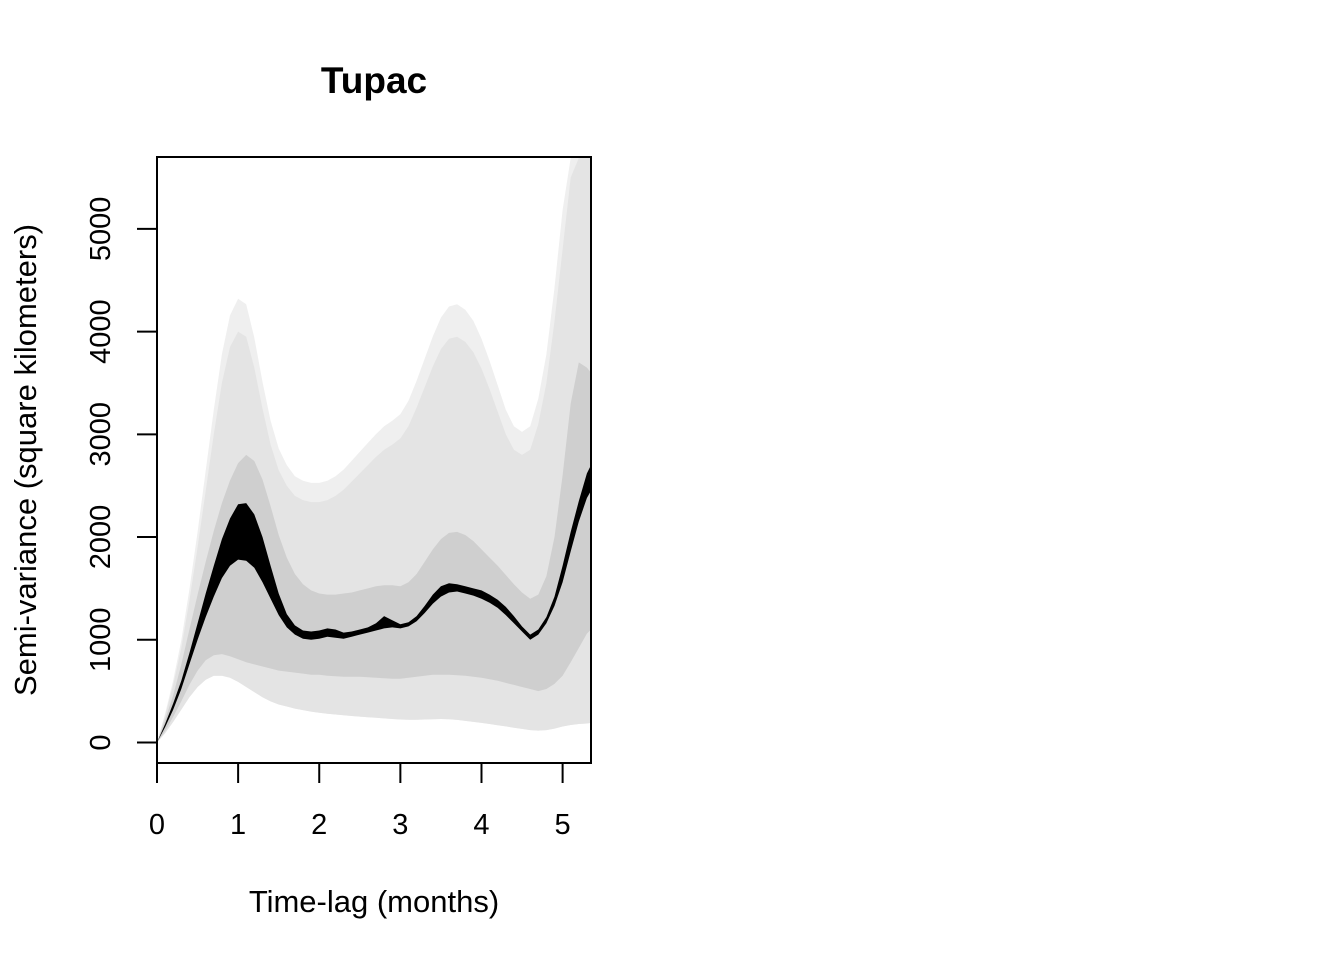  Describe the element at coordinates (25, 460) in the screenshot. I see `y-axis-label: Semi-variance (square kilometers)` at that location.